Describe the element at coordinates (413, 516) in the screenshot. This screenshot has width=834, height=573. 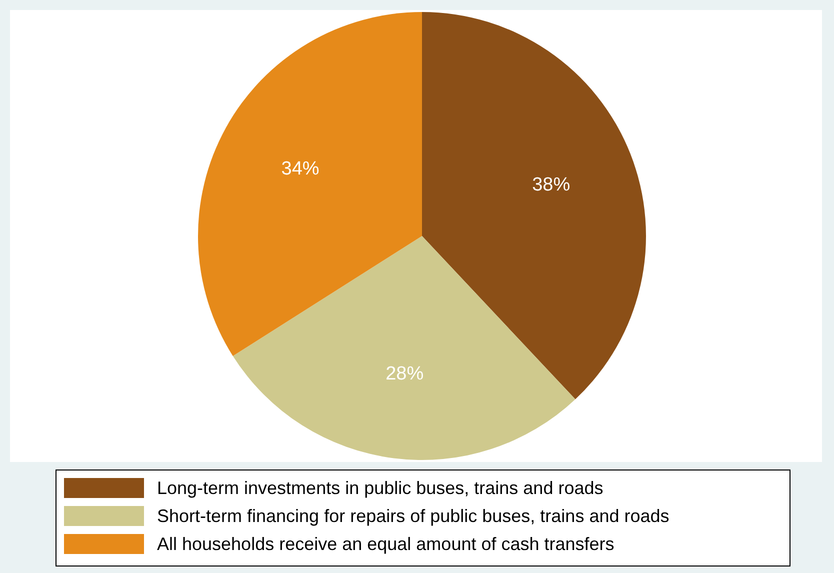
I see `legend-label: Short-term financing for repairs of public buses, trains and roads` at that location.